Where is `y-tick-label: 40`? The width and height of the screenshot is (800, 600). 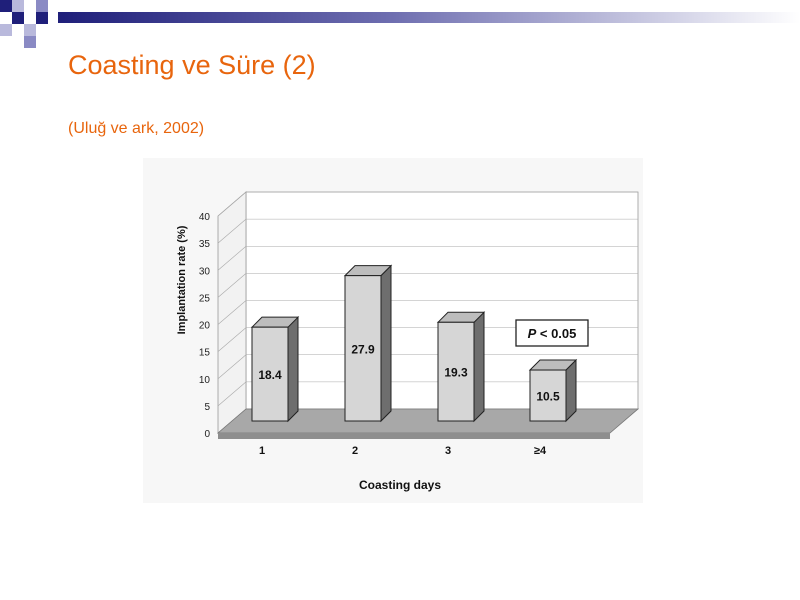 y-tick-label: 40 is located at coordinates (205, 217).